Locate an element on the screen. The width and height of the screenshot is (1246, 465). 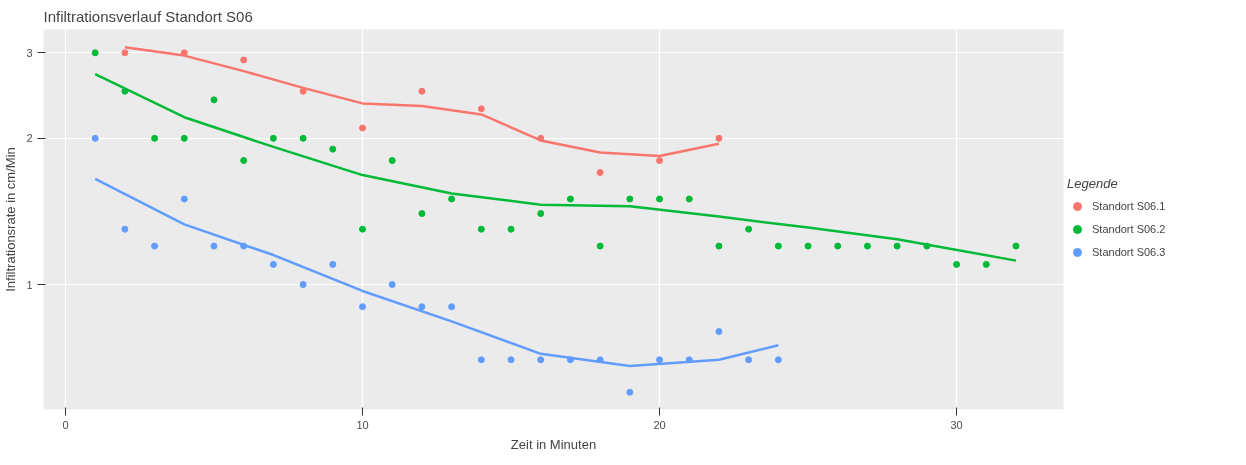
x-axis-title: Zeit in Minuten is located at coordinates (553, 444).